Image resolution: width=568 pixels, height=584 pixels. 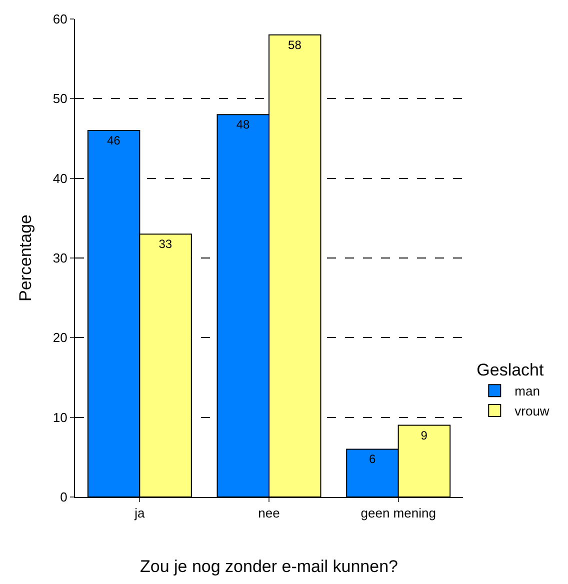 What do you see at coordinates (269, 513) in the screenshot?
I see `x-tick-label: nee` at bounding box center [269, 513].